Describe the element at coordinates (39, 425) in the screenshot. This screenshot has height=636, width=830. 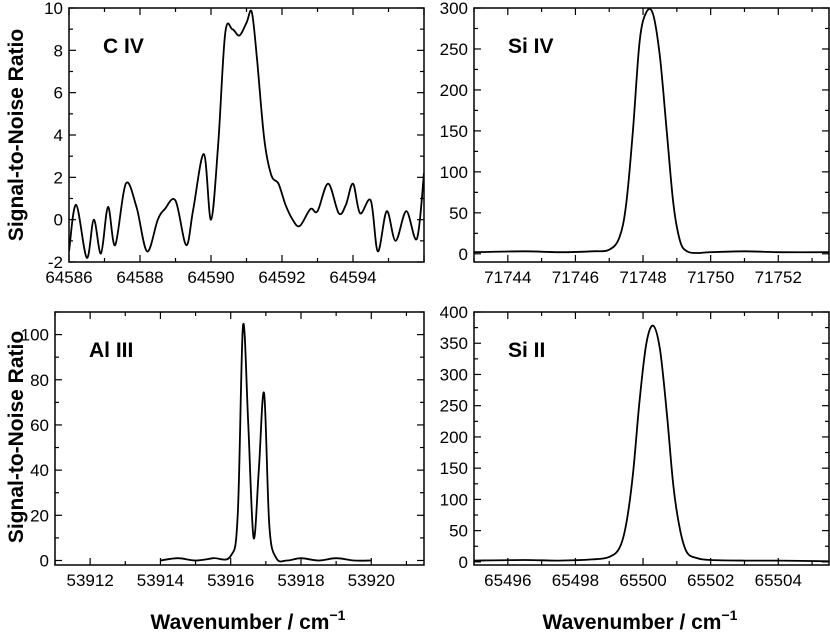
I see `y-tick-label: 60` at that location.